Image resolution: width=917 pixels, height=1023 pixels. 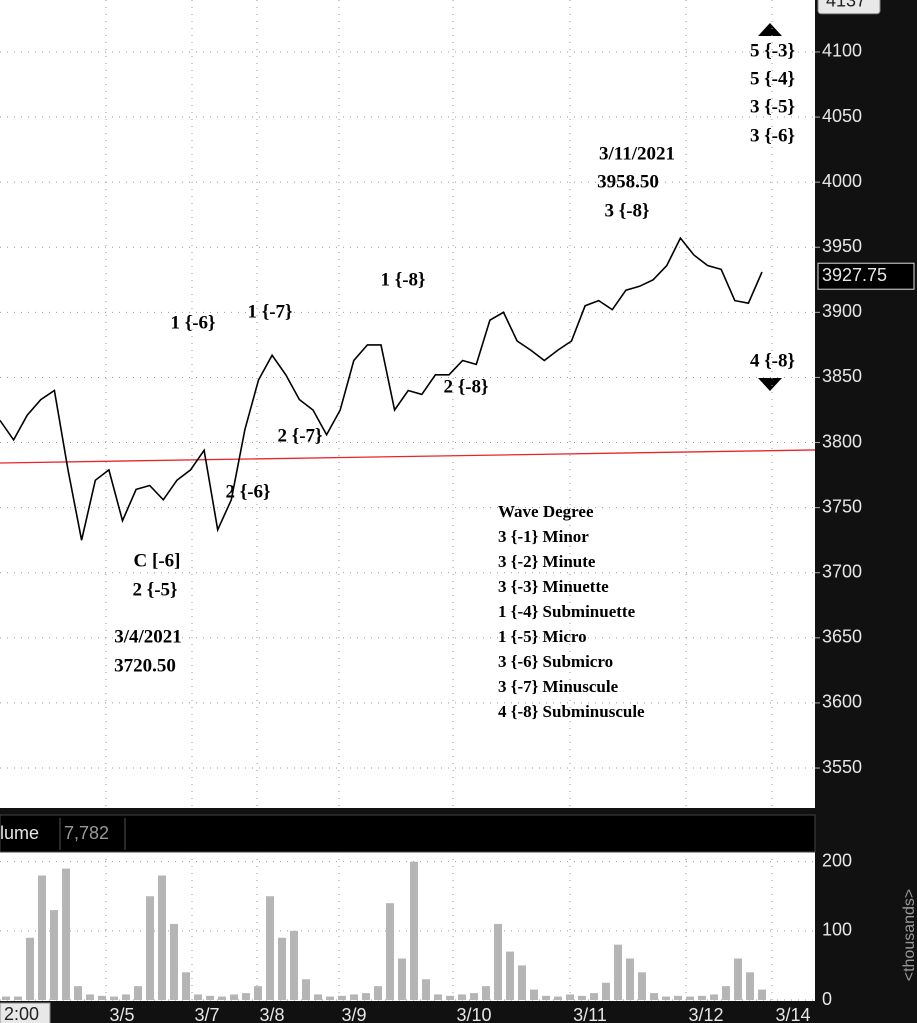 I want to click on y-axis-label: <thousands>, so click(x=909, y=935).